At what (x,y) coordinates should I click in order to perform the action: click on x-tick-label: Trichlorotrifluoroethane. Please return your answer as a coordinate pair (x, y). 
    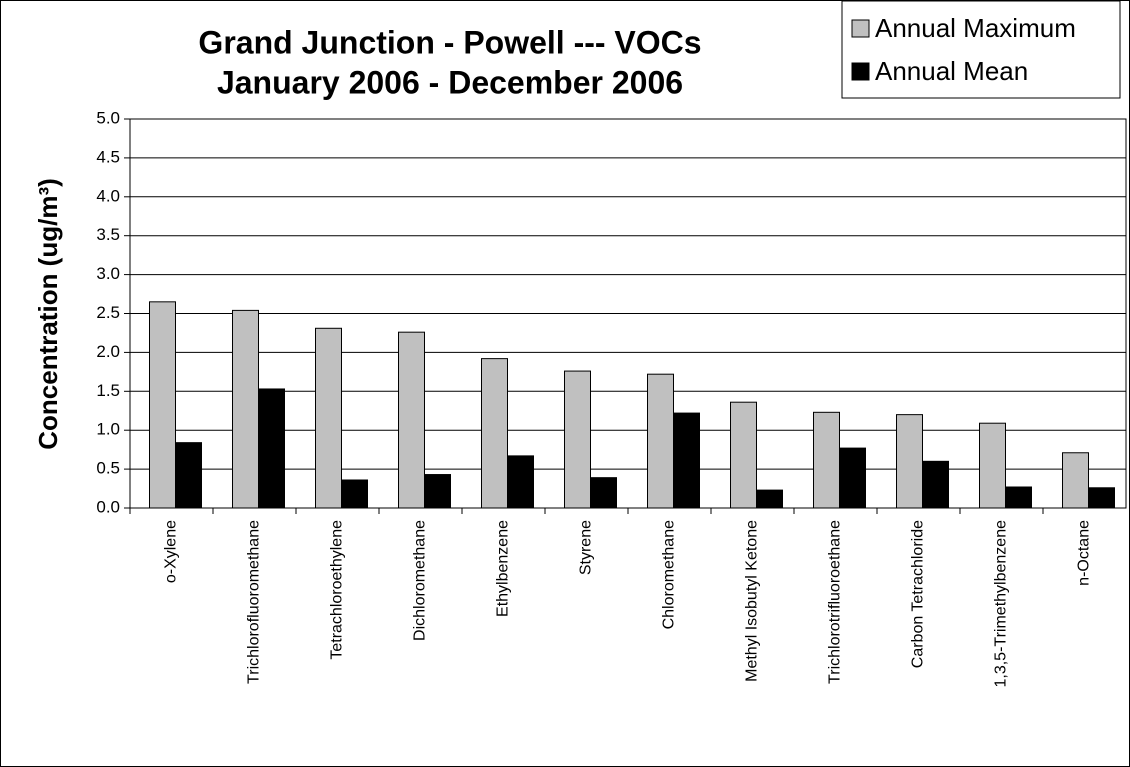
    Looking at the image, I should click on (835, 602).